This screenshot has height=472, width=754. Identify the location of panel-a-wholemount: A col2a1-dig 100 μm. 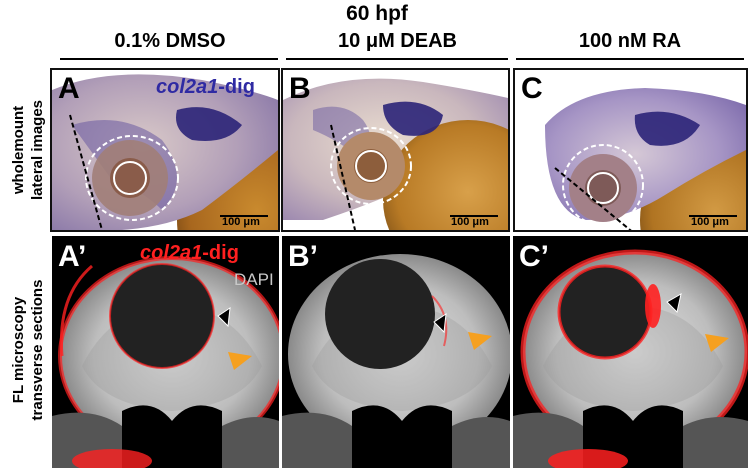
(165, 150).